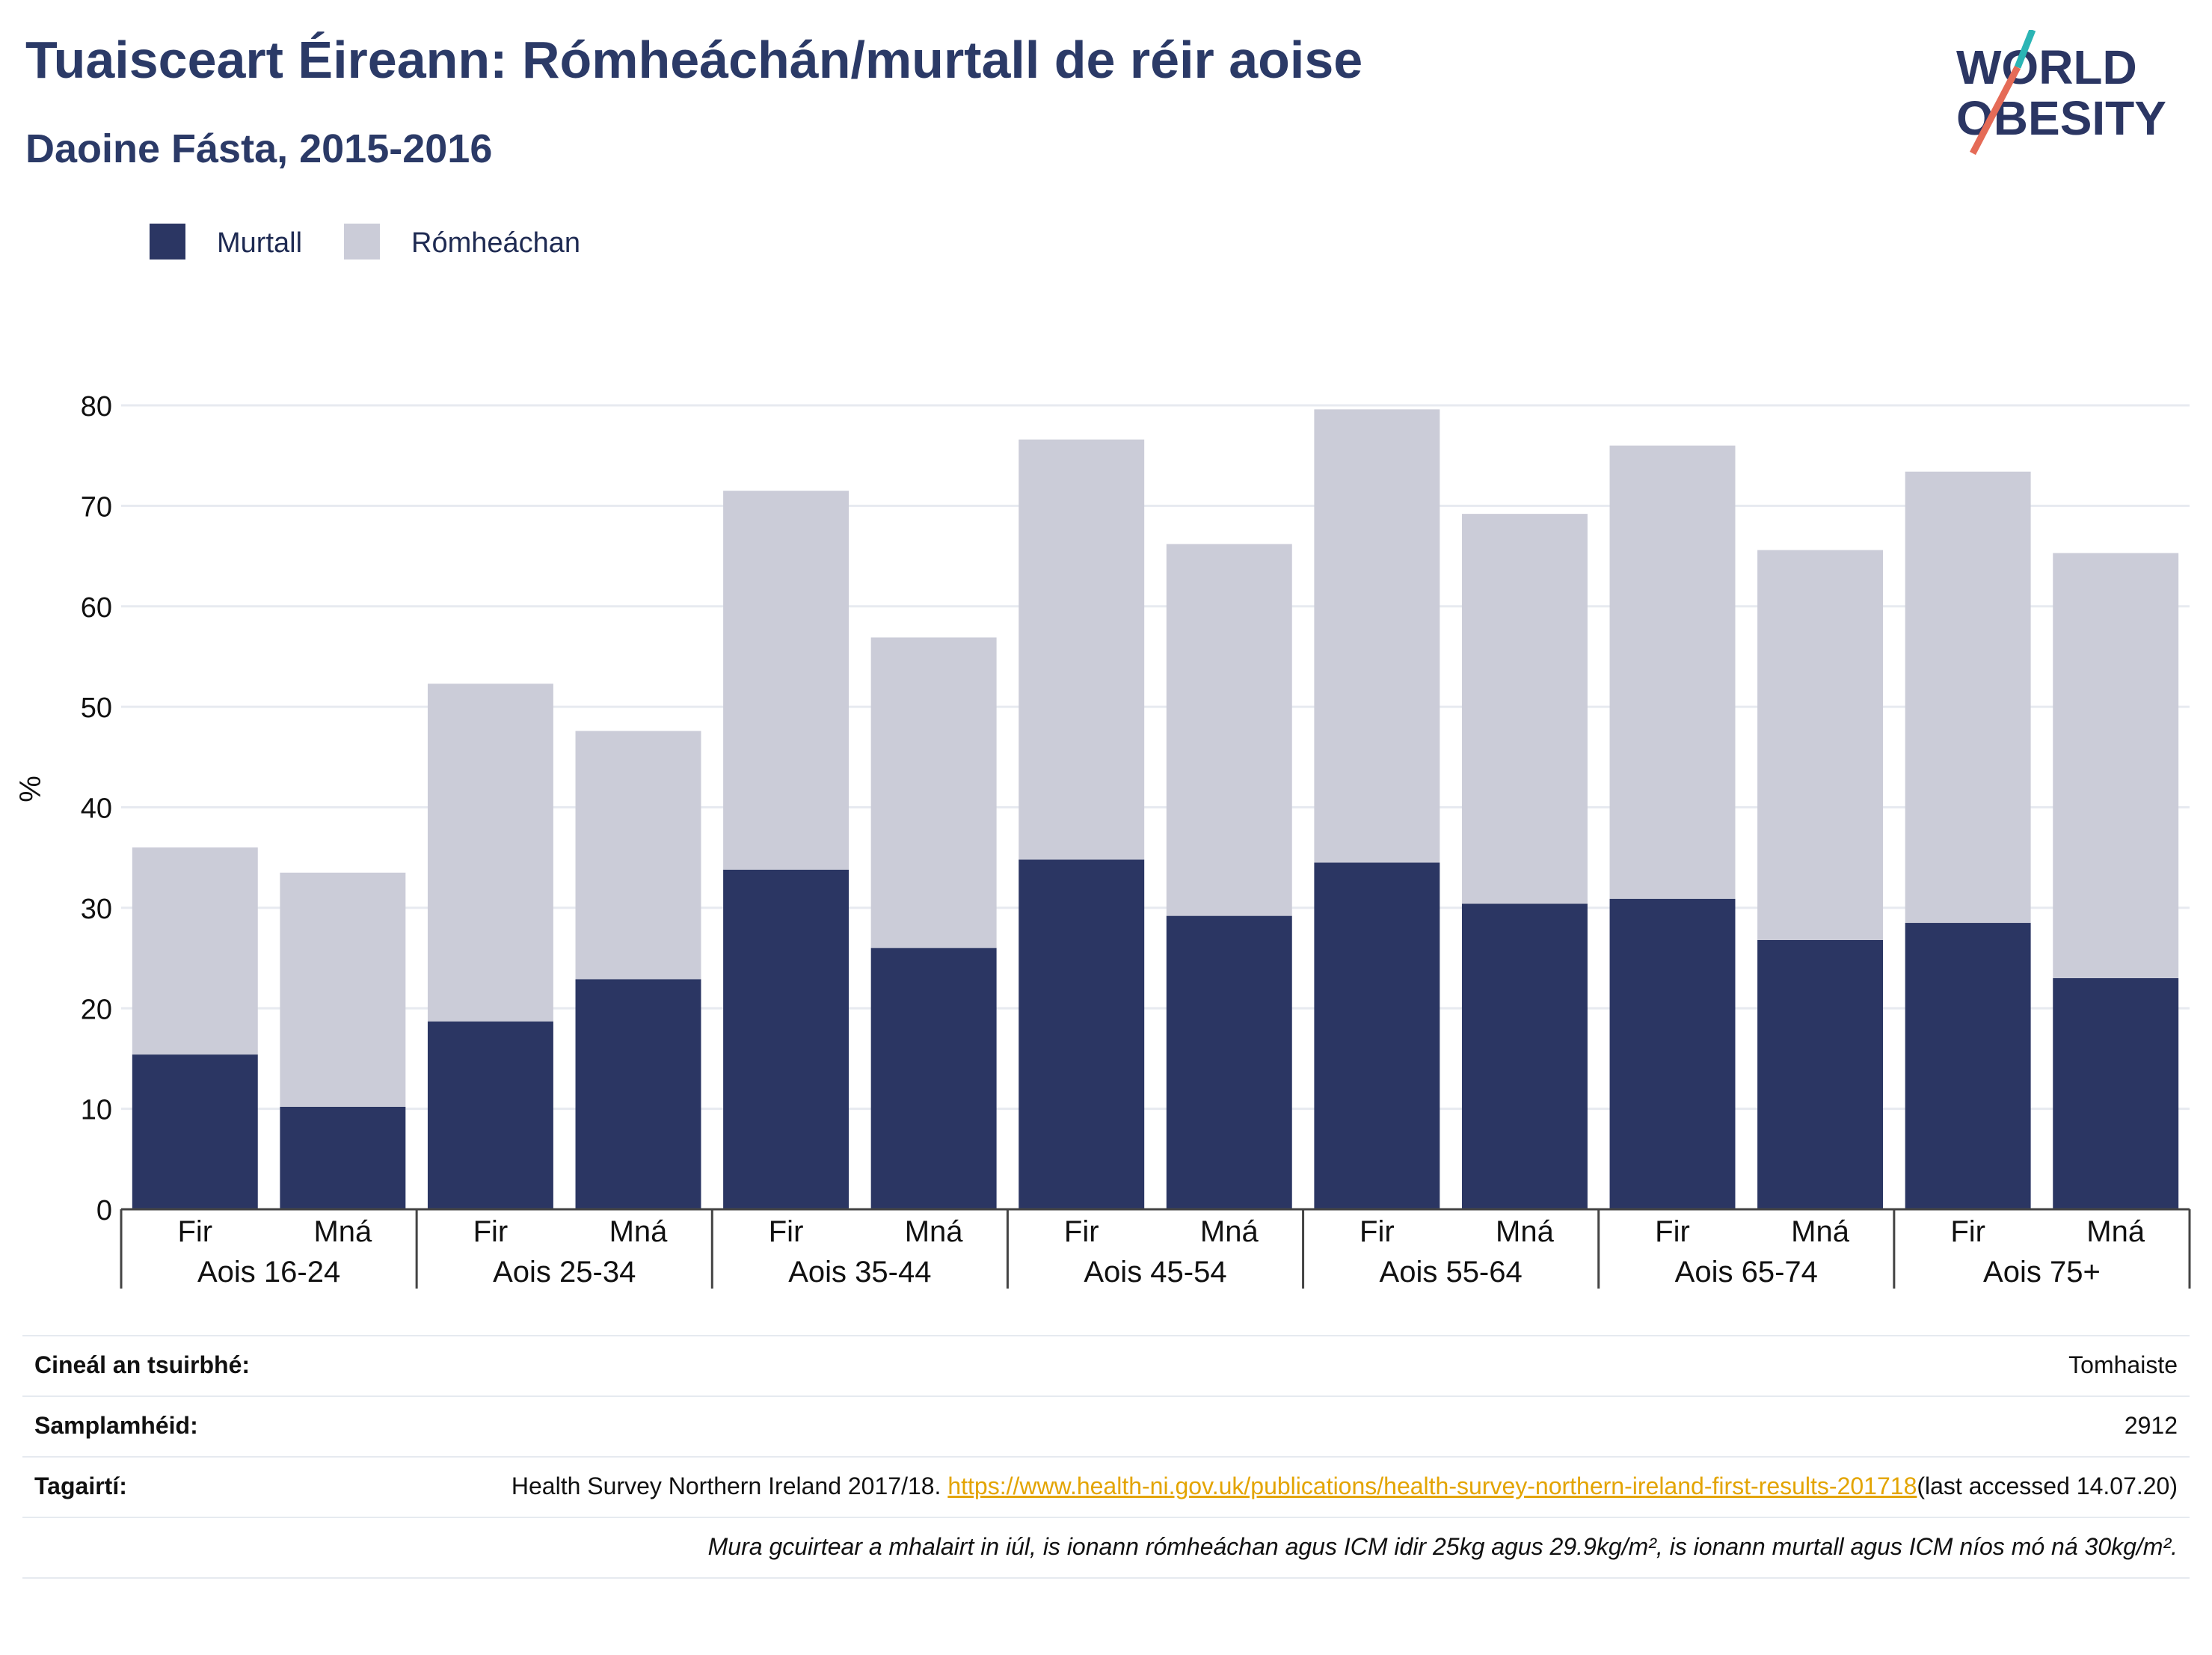 The width and height of the screenshot is (2212, 1655). What do you see at coordinates (639, 1231) in the screenshot?
I see `x-sub-label-3: Mná` at bounding box center [639, 1231].